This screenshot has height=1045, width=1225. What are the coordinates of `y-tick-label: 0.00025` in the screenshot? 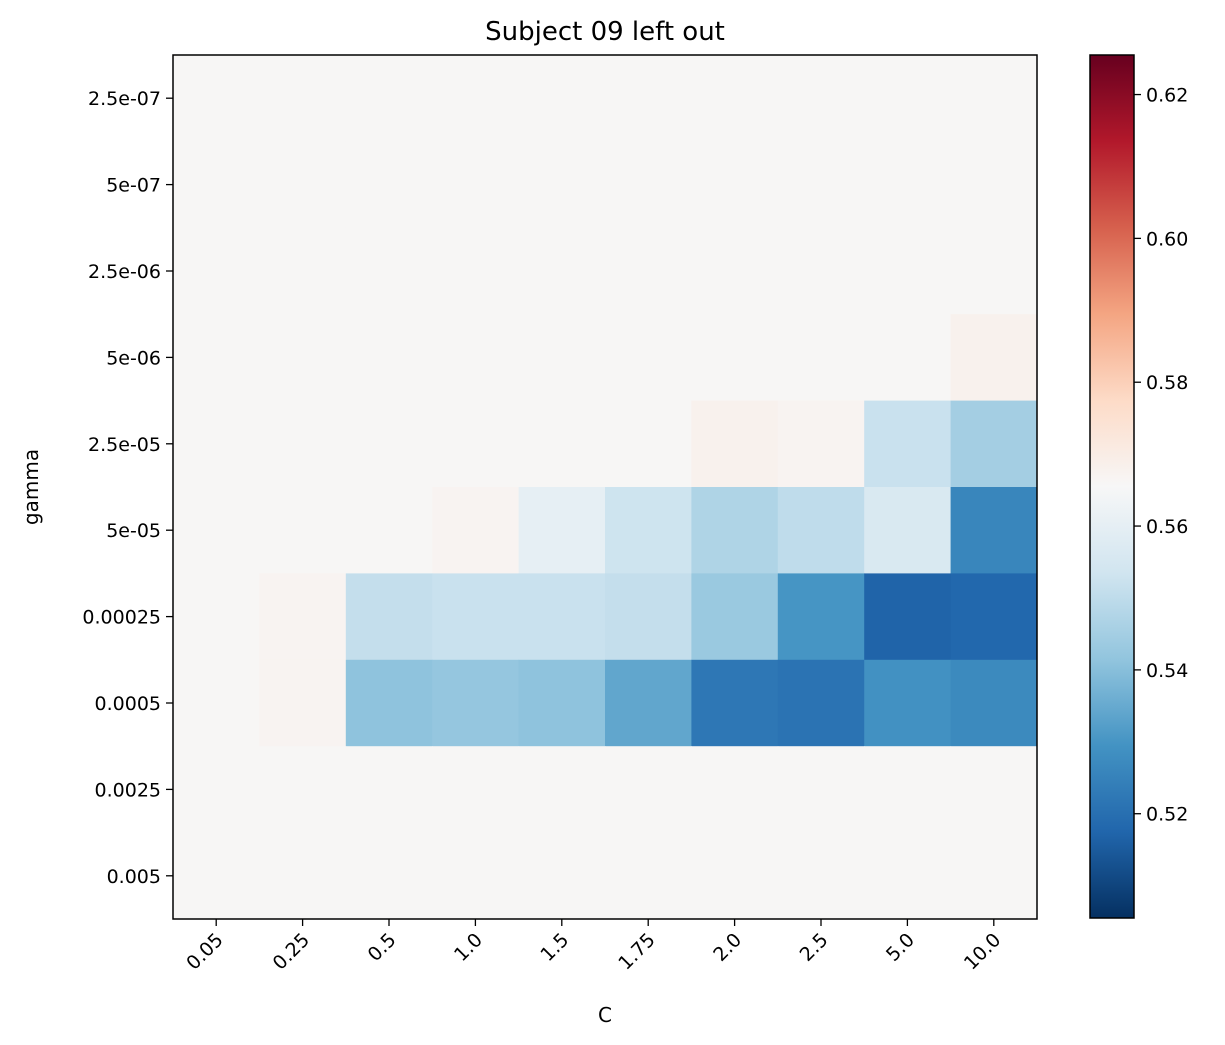 It's located at (121, 618).